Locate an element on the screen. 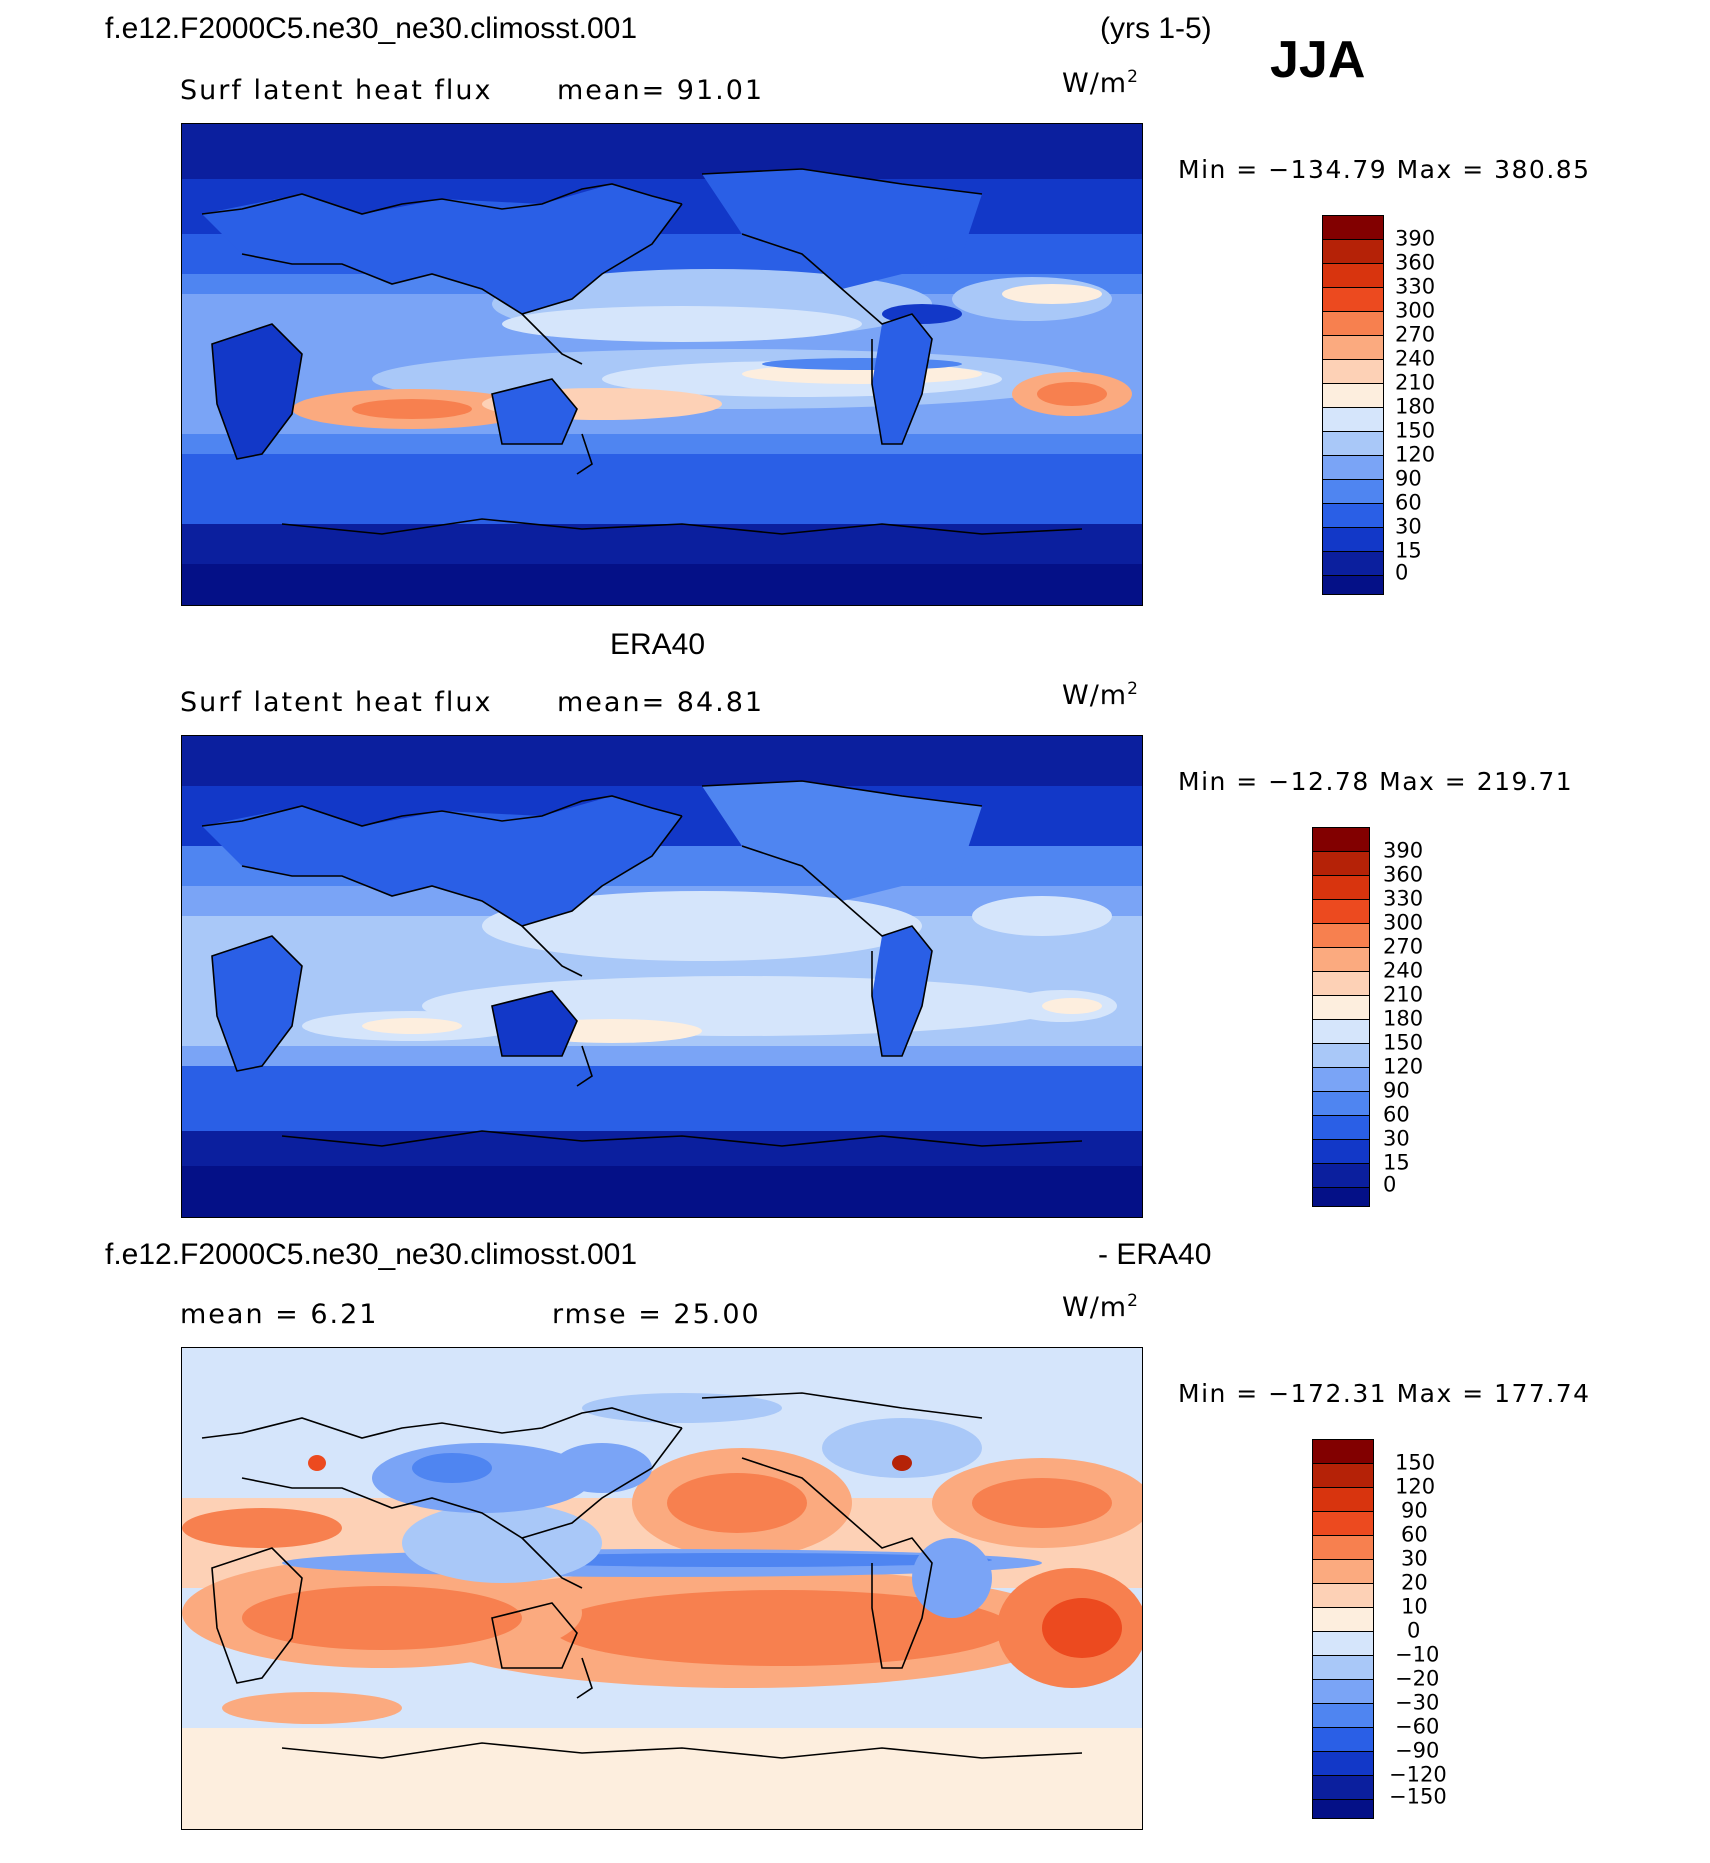 This screenshot has width=1710, height=1863. map-difference-field is located at coordinates (662, 1588).